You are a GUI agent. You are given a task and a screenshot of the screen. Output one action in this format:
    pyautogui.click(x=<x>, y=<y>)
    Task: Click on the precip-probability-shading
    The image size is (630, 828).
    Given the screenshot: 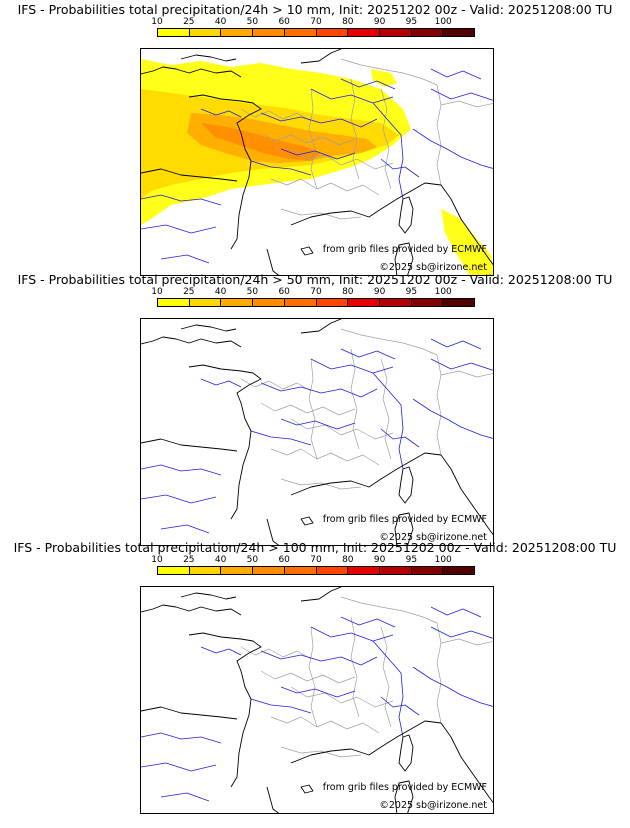 What is the action you would take?
    pyautogui.click(x=317, y=167)
    